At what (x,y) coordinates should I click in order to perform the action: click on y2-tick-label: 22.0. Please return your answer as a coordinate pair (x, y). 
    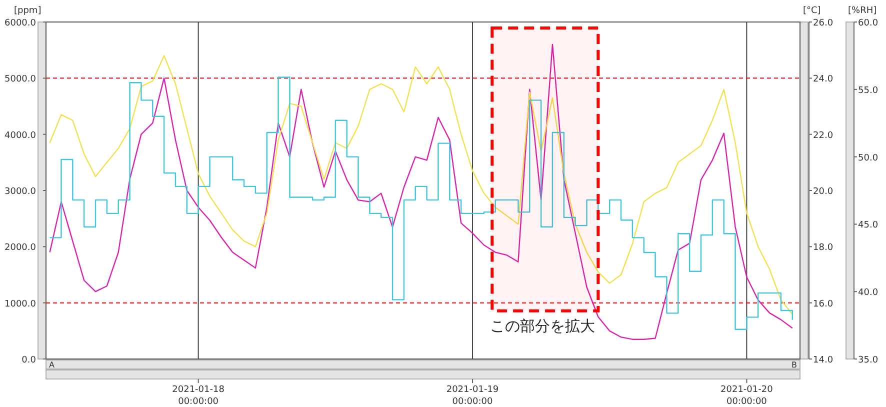
    Looking at the image, I should click on (823, 135).